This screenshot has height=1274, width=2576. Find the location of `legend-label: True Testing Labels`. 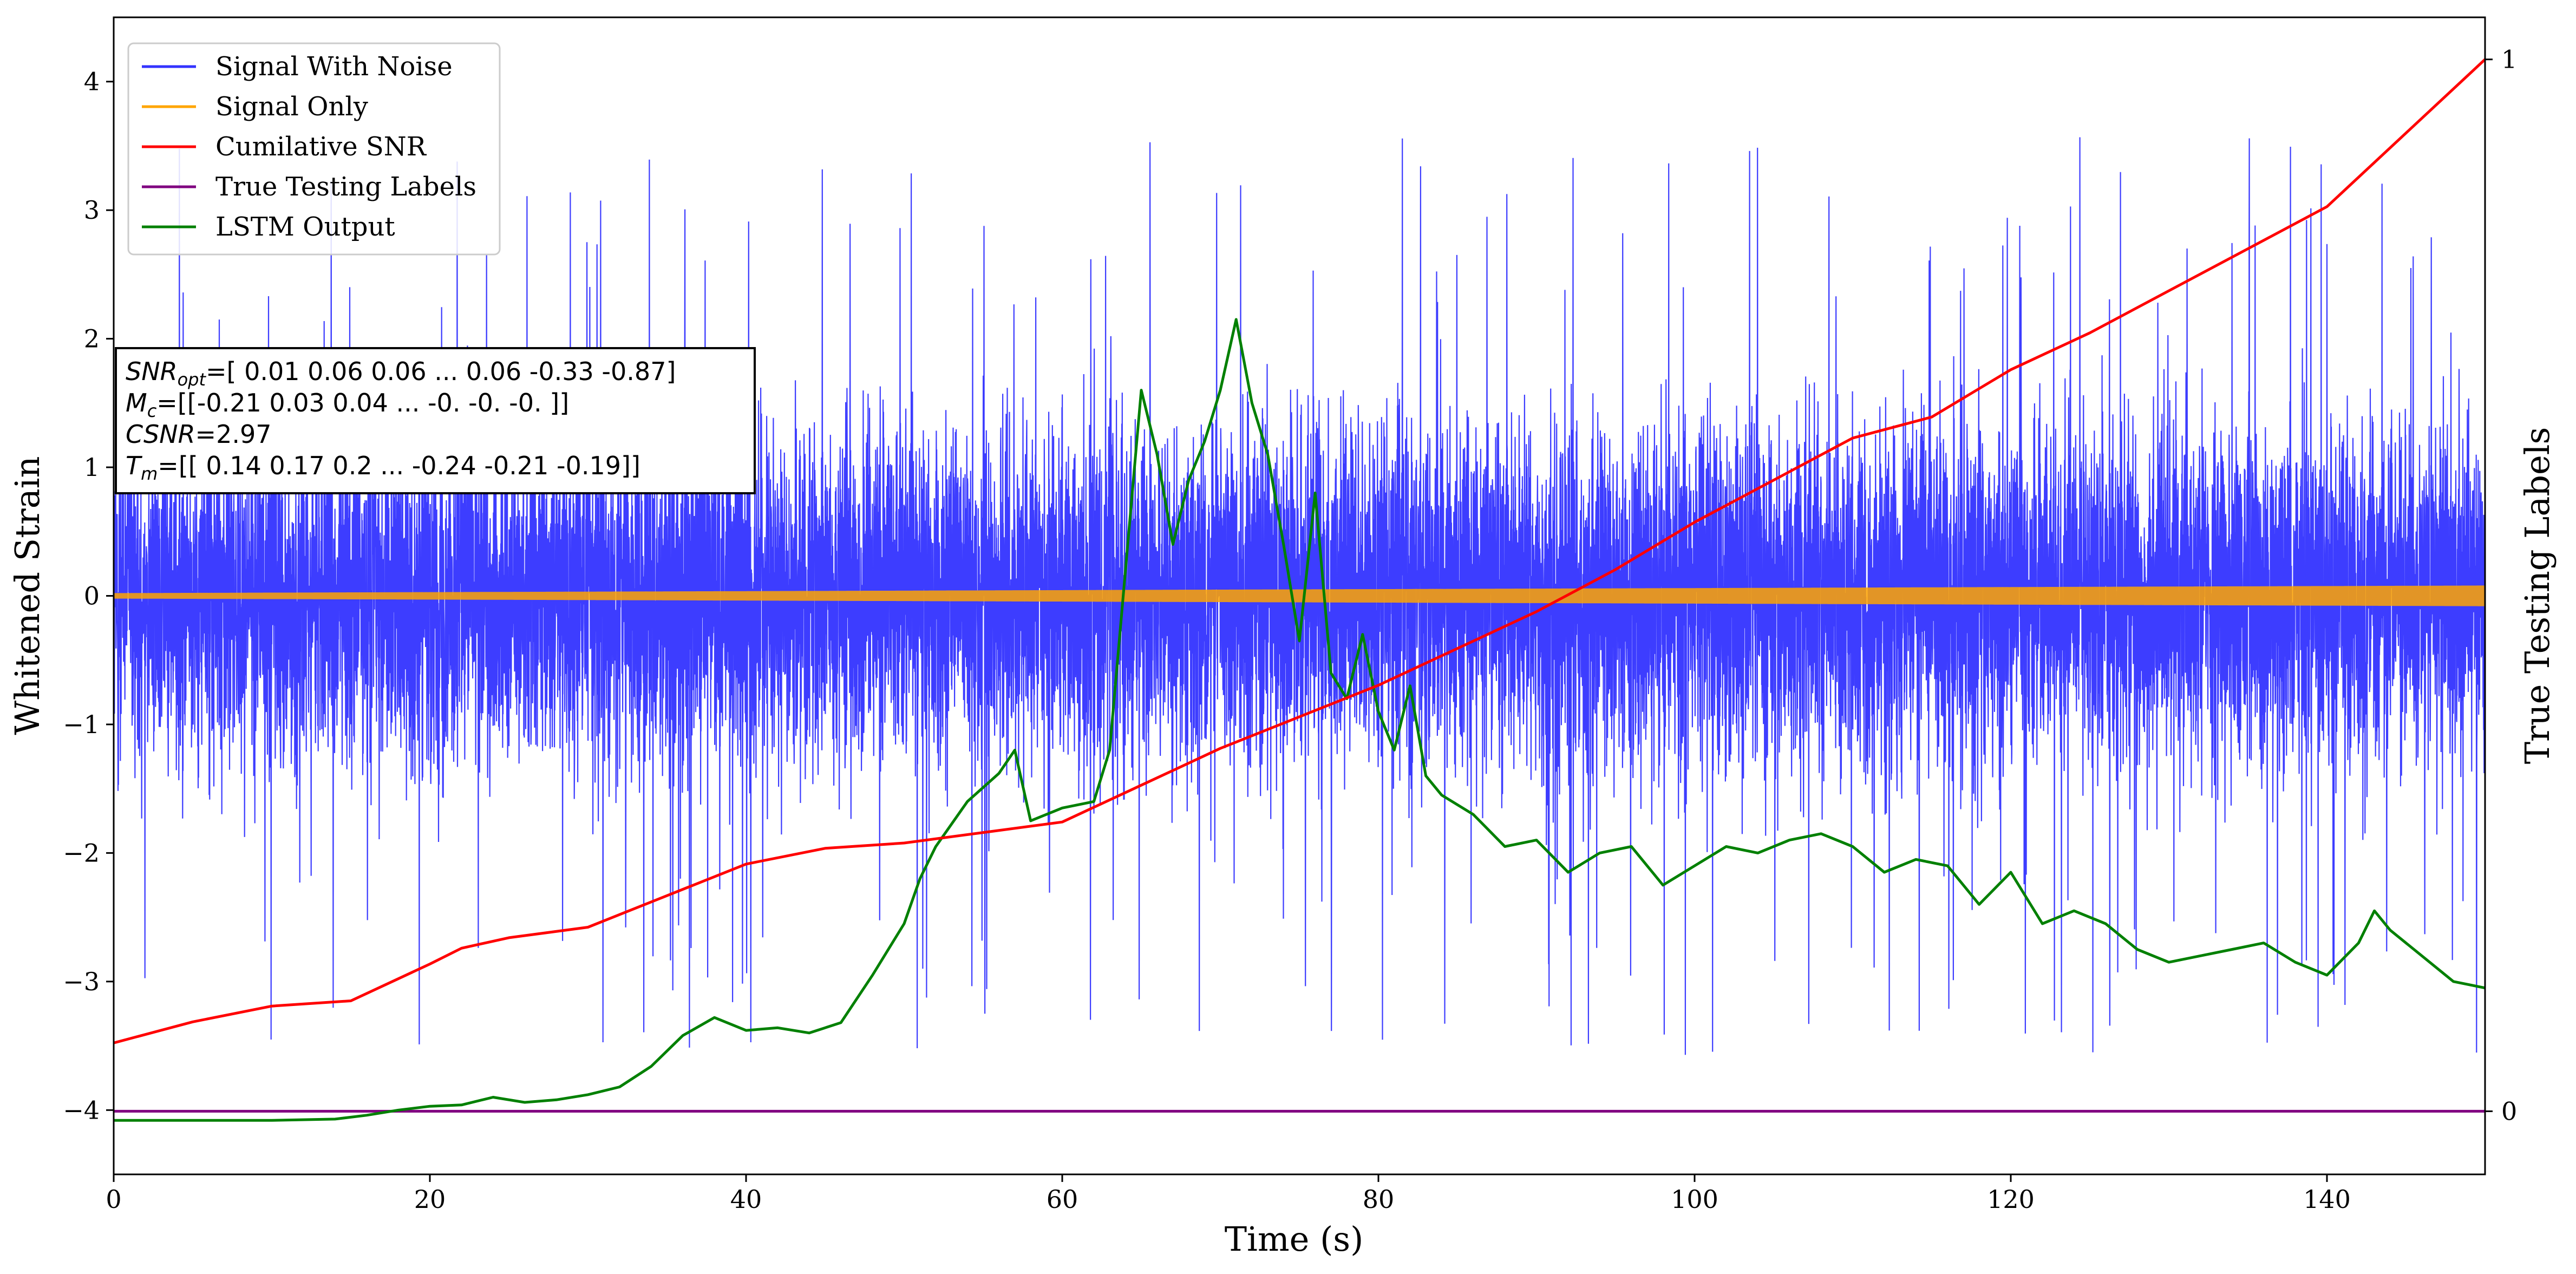

legend-label: True Testing Labels is located at coordinates (345, 187).